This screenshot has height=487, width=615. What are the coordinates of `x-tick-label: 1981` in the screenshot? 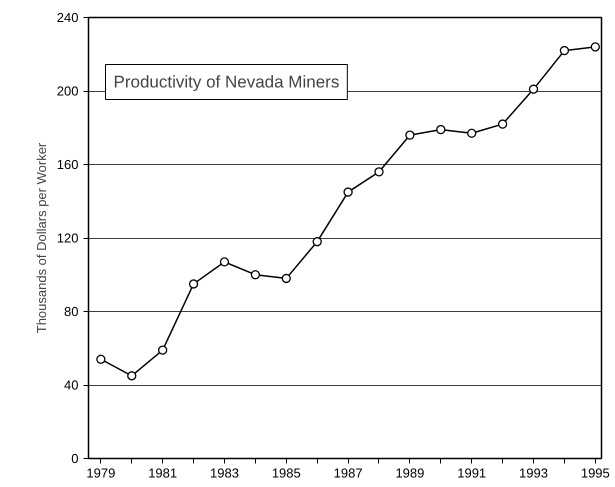 It's located at (163, 473).